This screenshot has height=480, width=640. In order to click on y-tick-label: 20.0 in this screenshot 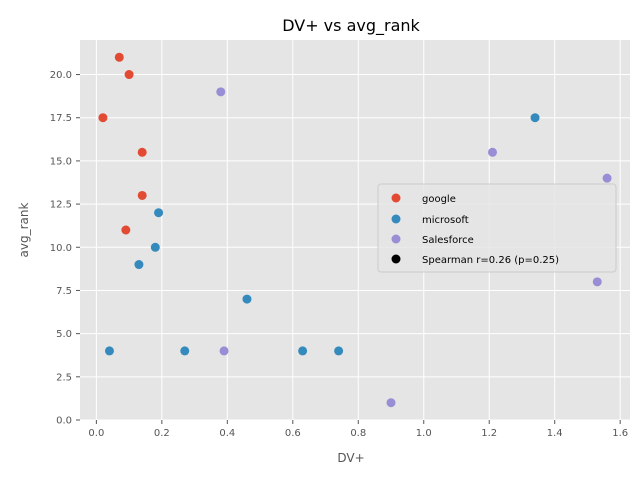, I will do `click(61, 75)`.